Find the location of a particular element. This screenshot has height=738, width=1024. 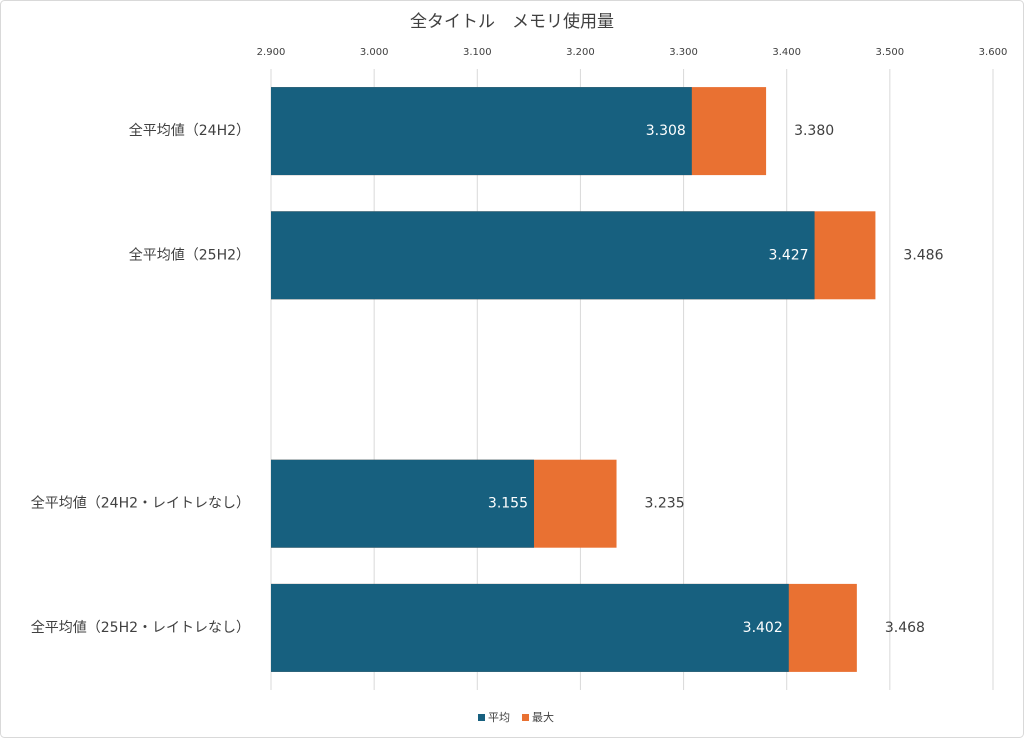

y-tick-label: 全平均値（25H2・レイトレなし） is located at coordinates (140, 627).